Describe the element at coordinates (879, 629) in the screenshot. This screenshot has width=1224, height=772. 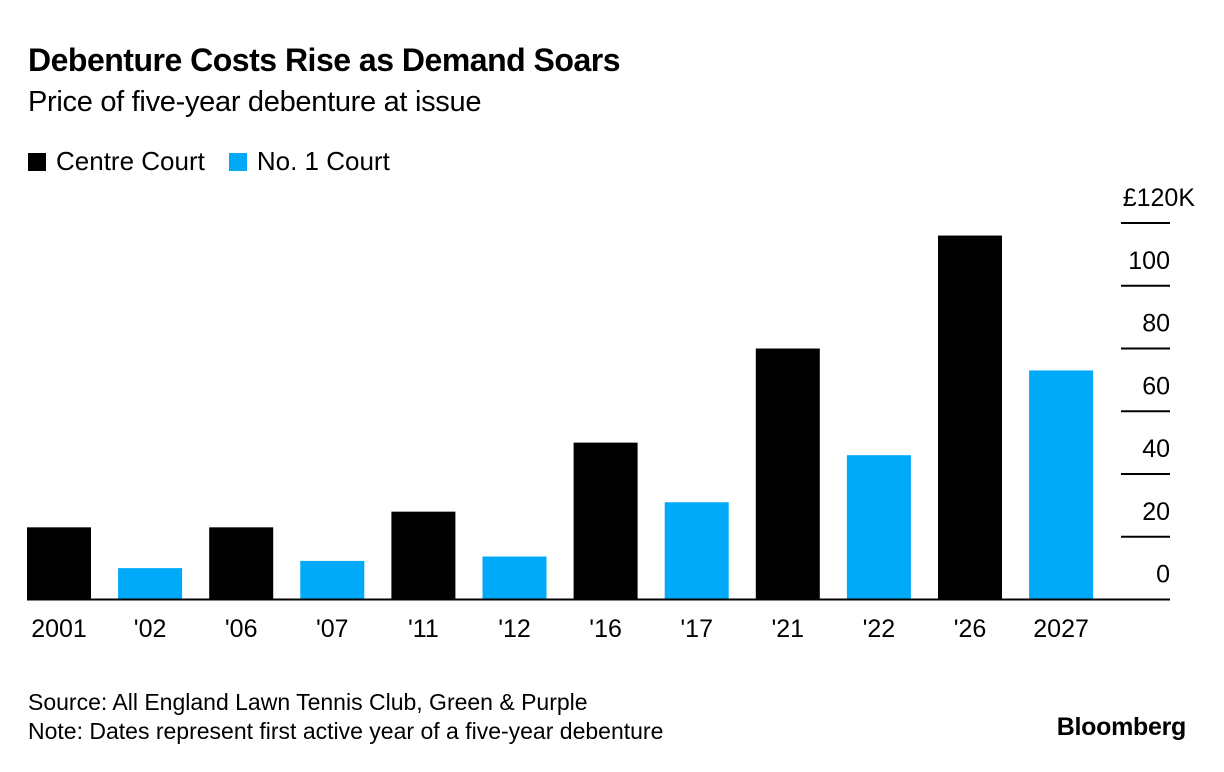
I see `x-tick-label: '22` at that location.